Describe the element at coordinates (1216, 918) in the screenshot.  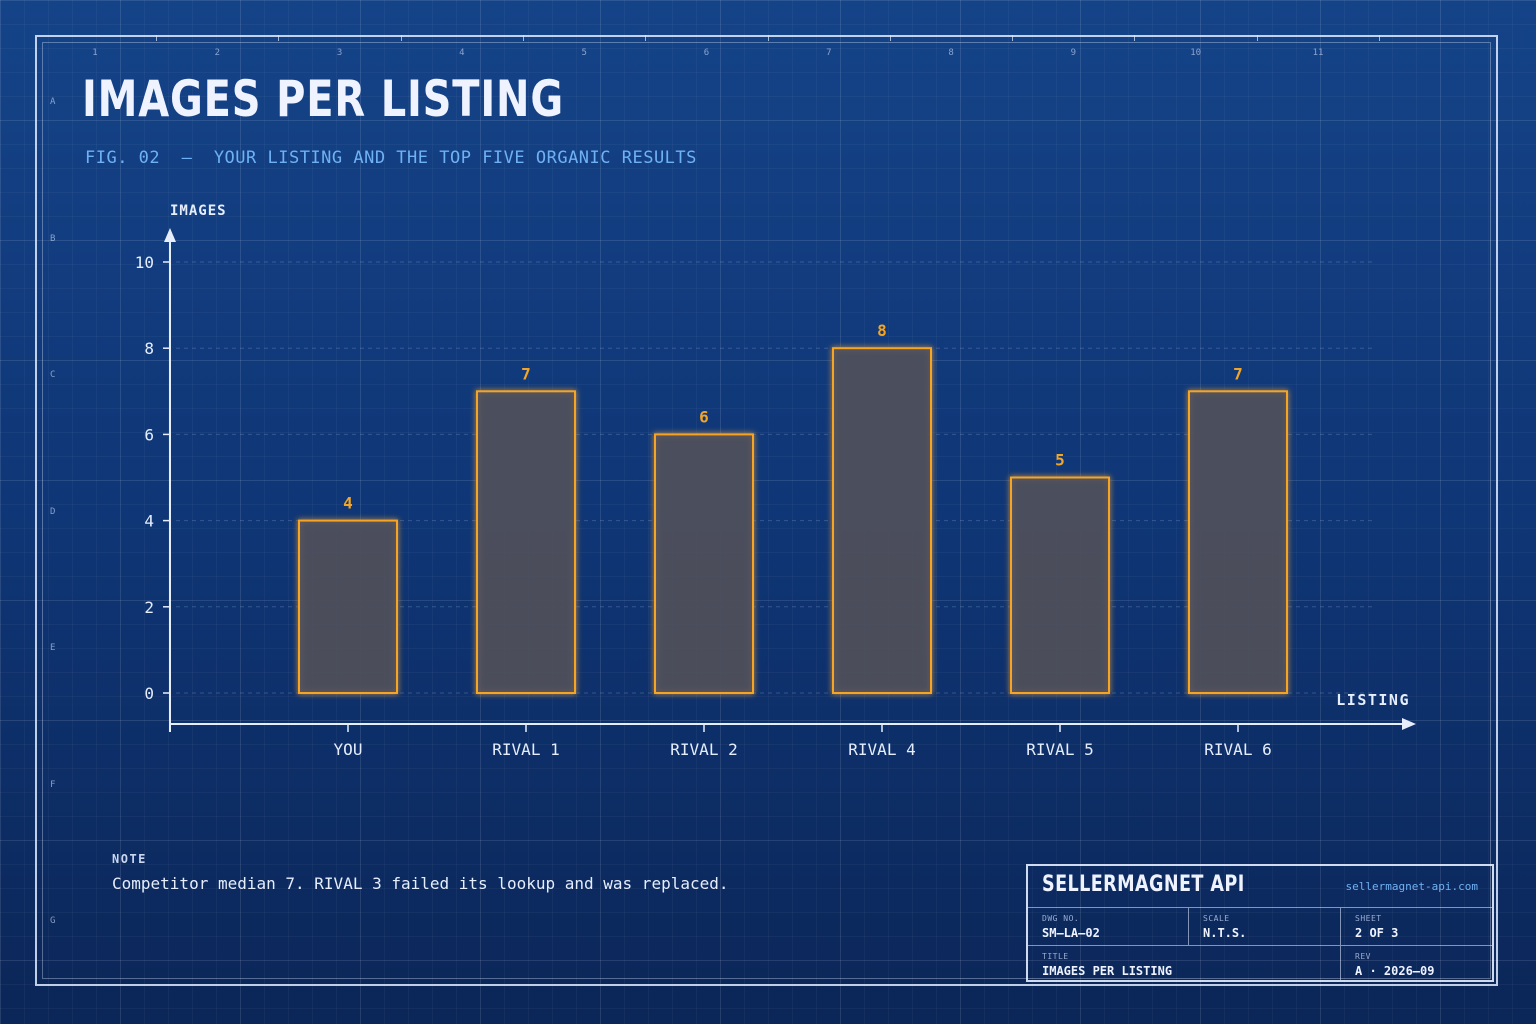
I see `scale-label: SCALE` at that location.